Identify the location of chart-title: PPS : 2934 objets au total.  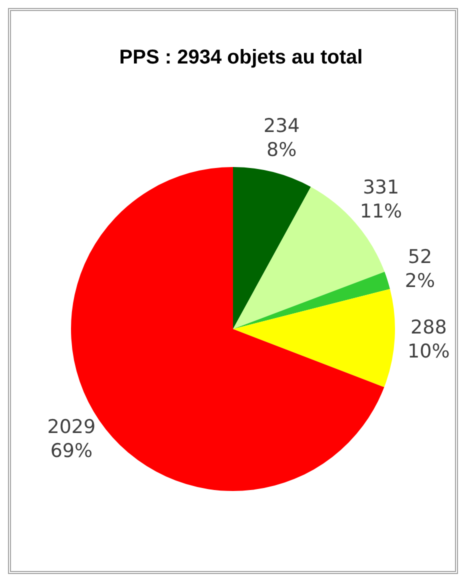
(241, 57).